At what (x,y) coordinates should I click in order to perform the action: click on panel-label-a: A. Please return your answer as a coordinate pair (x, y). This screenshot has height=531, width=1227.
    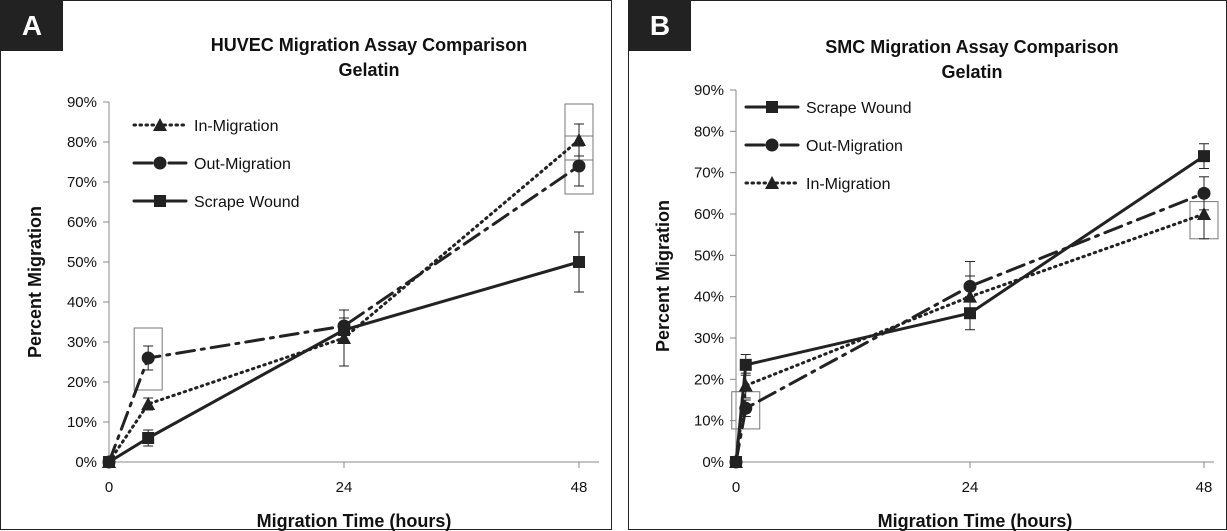
    Looking at the image, I should click on (32, 26).